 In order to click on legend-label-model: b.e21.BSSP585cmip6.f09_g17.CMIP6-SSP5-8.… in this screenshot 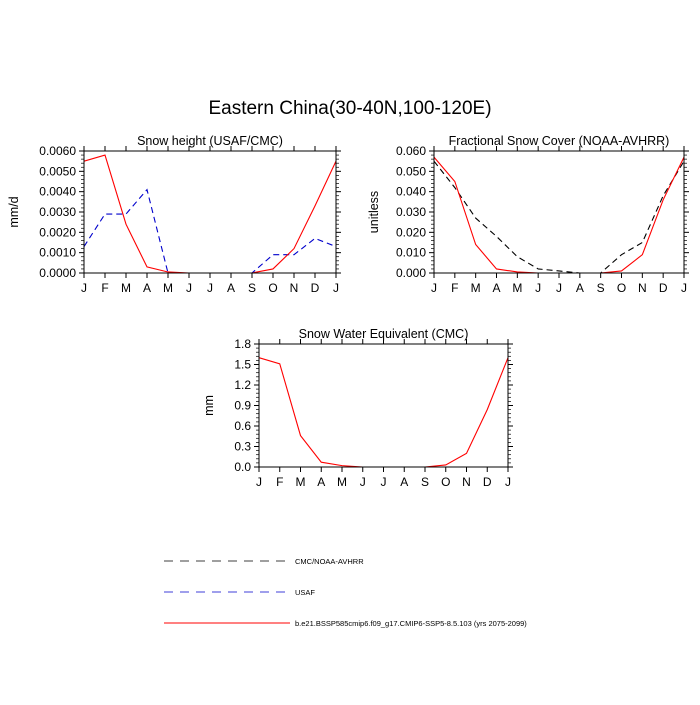, I will do `click(411, 623)`.